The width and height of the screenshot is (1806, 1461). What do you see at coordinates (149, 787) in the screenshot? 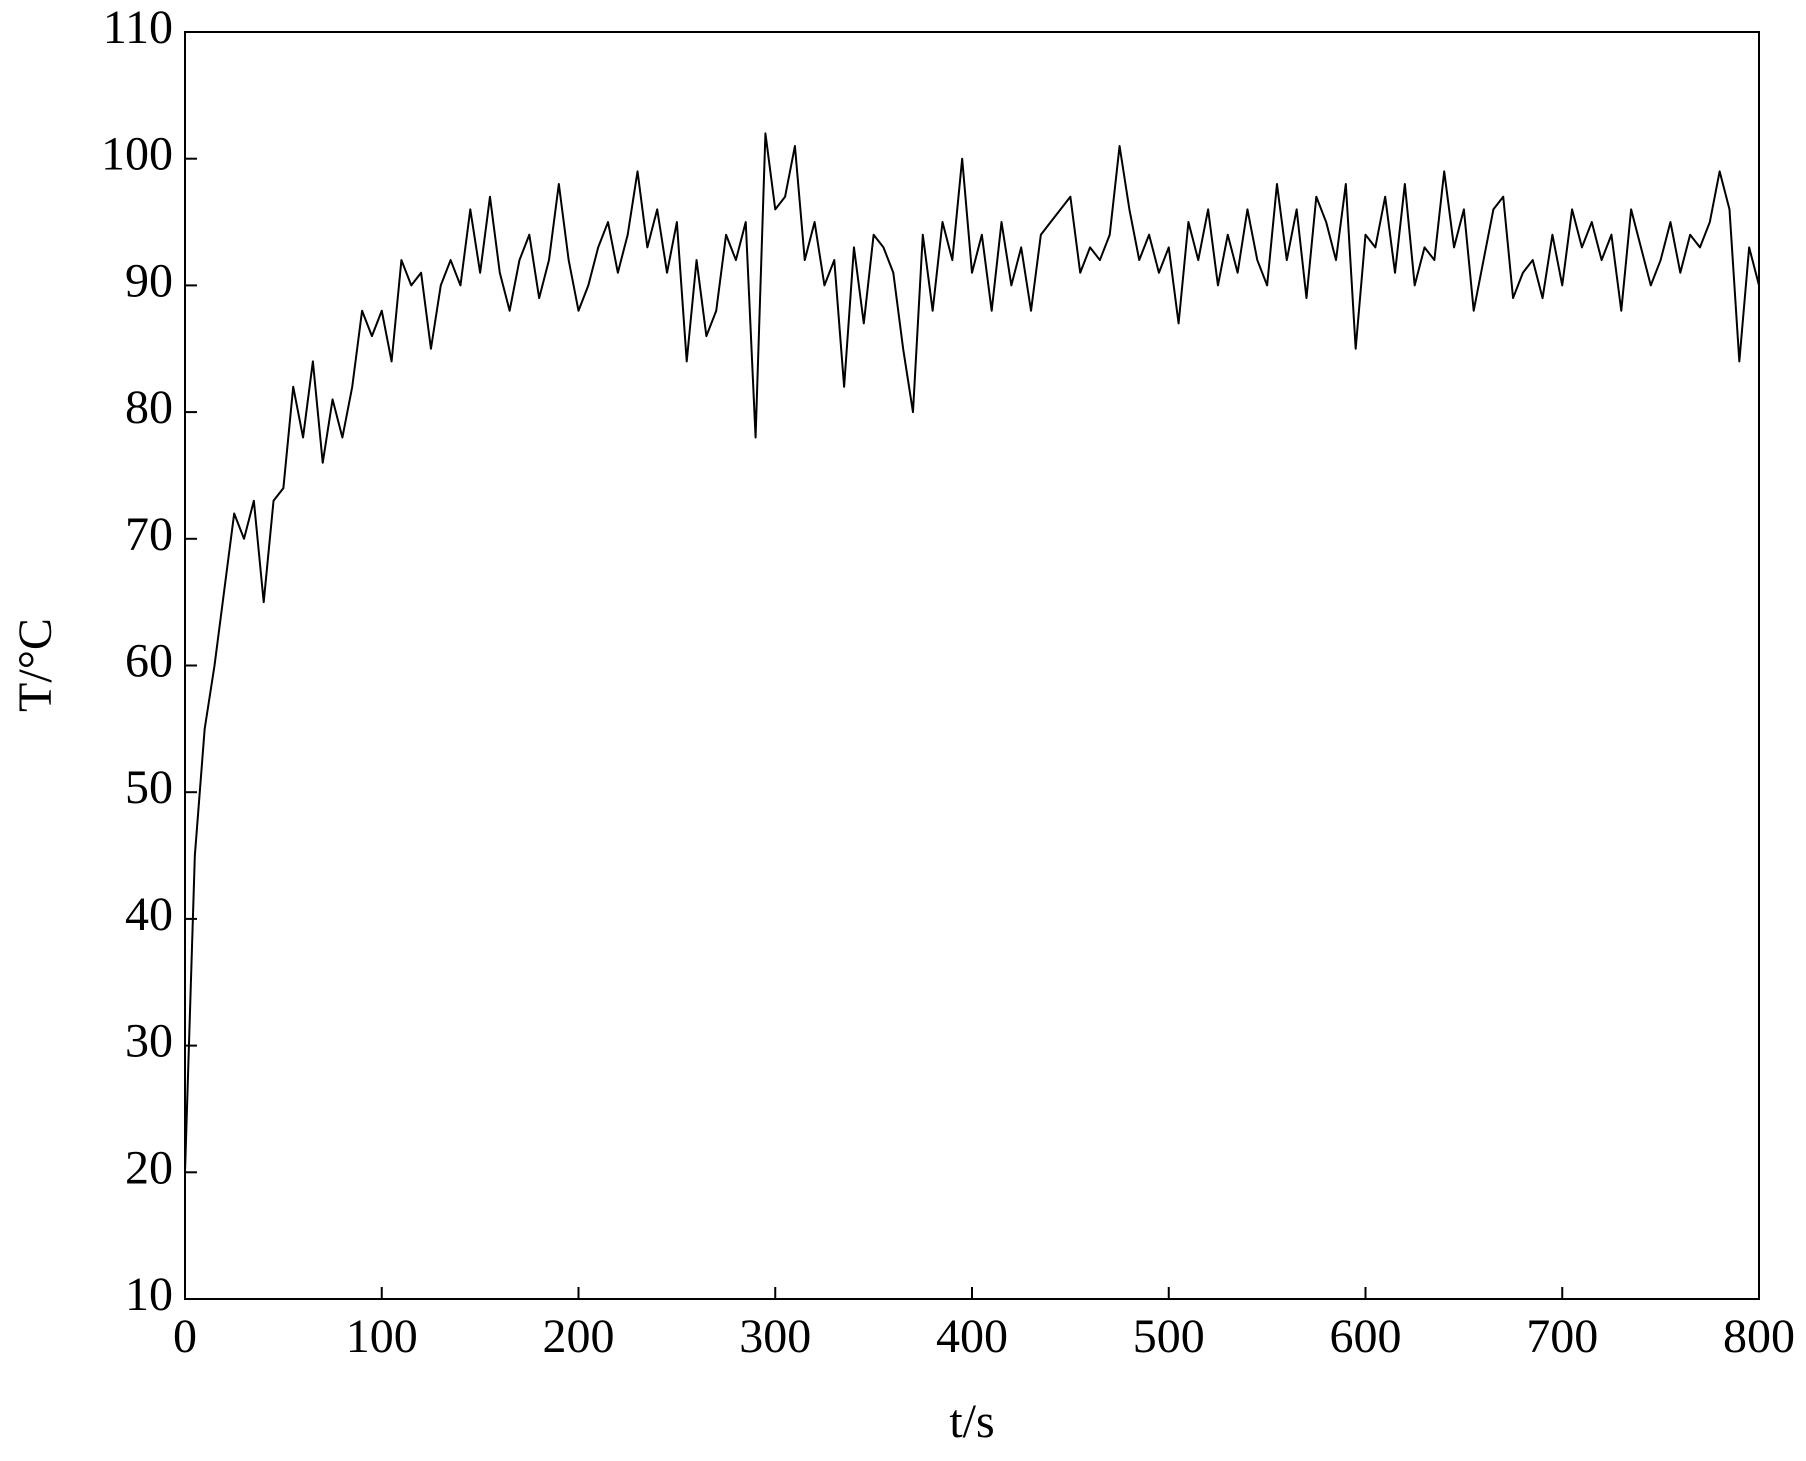
I see `y-tick-label: 50` at bounding box center [149, 787].